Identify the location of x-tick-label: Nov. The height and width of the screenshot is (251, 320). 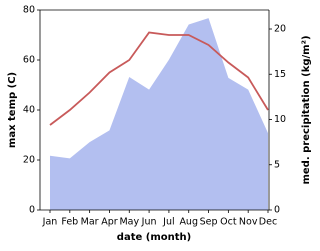
(248, 222).